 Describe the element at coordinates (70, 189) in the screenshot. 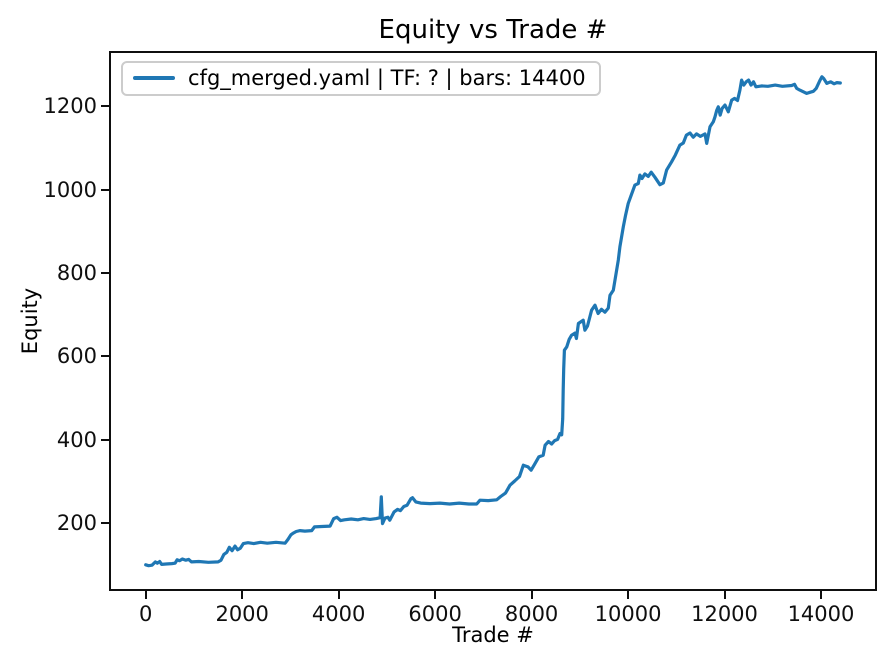

I see `y-tick-label: 1000` at that location.